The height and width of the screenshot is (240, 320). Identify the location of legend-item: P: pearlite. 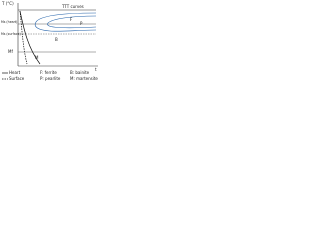
(50, 78).